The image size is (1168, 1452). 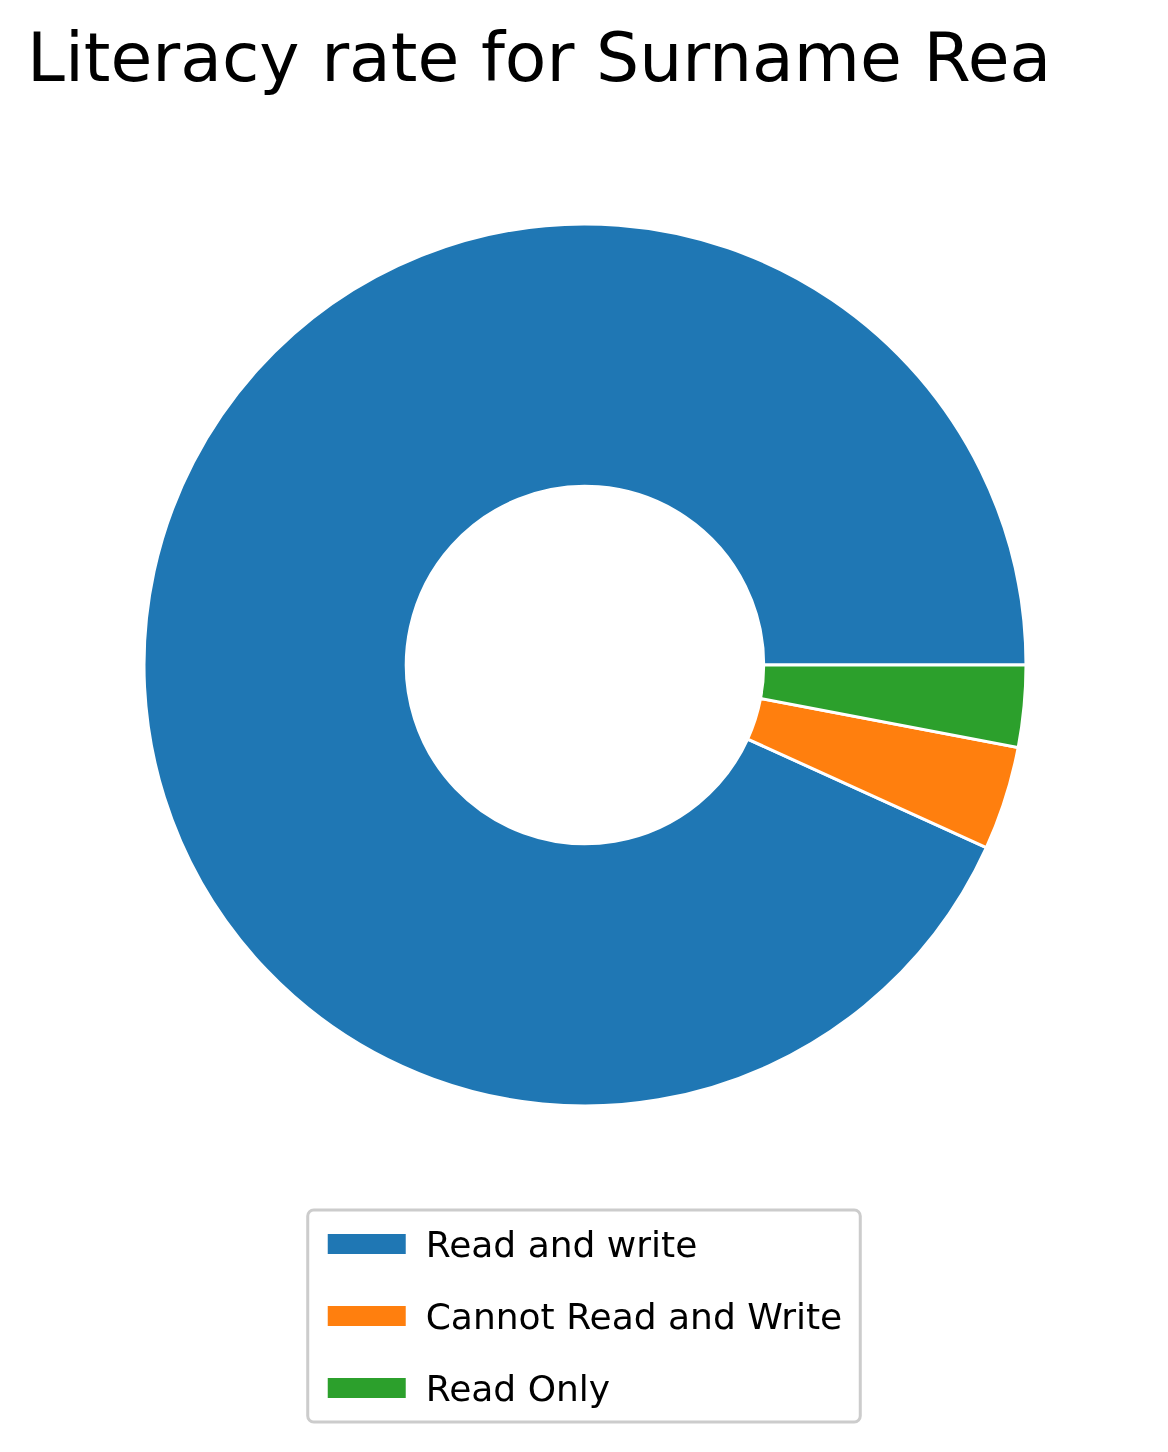 What do you see at coordinates (561, 1244) in the screenshot?
I see `legend-label: Read and write` at bounding box center [561, 1244].